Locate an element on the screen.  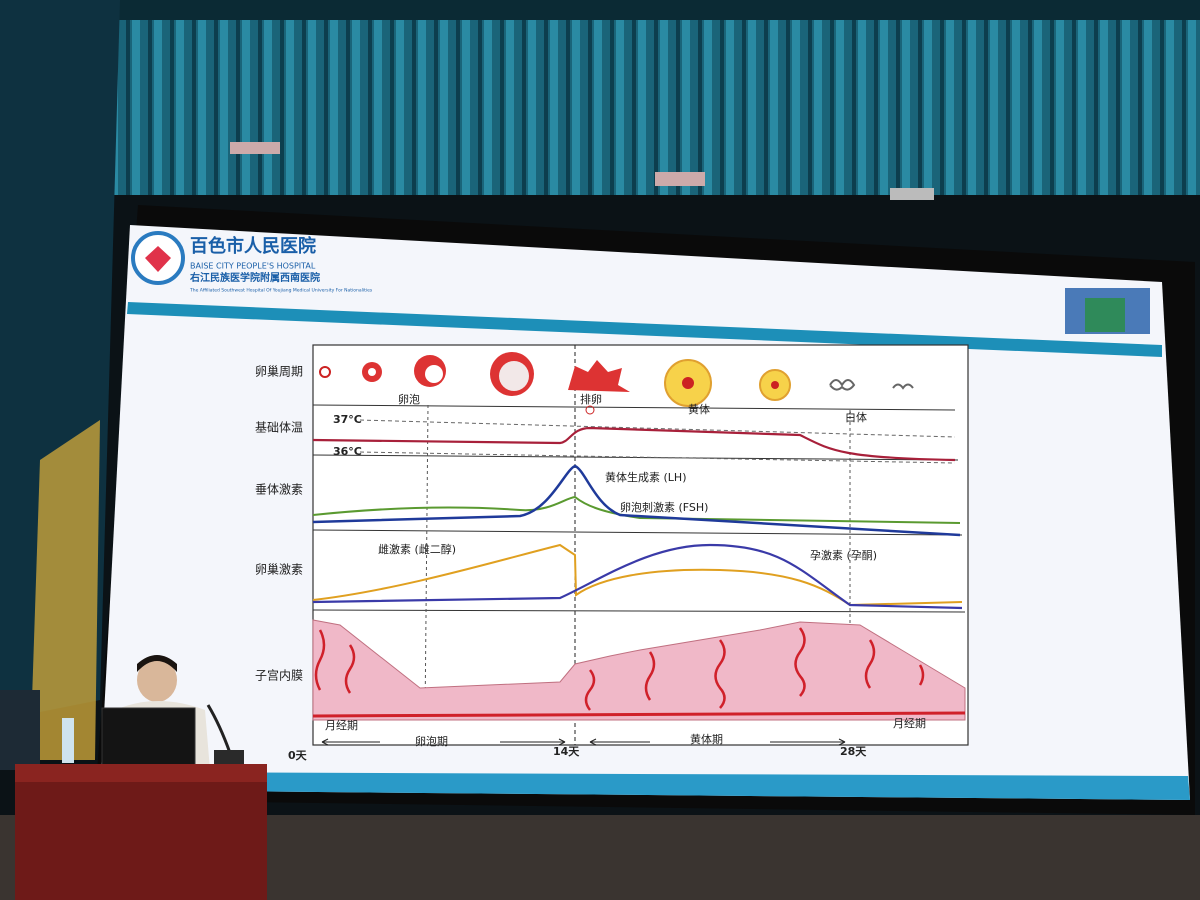
presenter-head is located at coordinates (157, 680).